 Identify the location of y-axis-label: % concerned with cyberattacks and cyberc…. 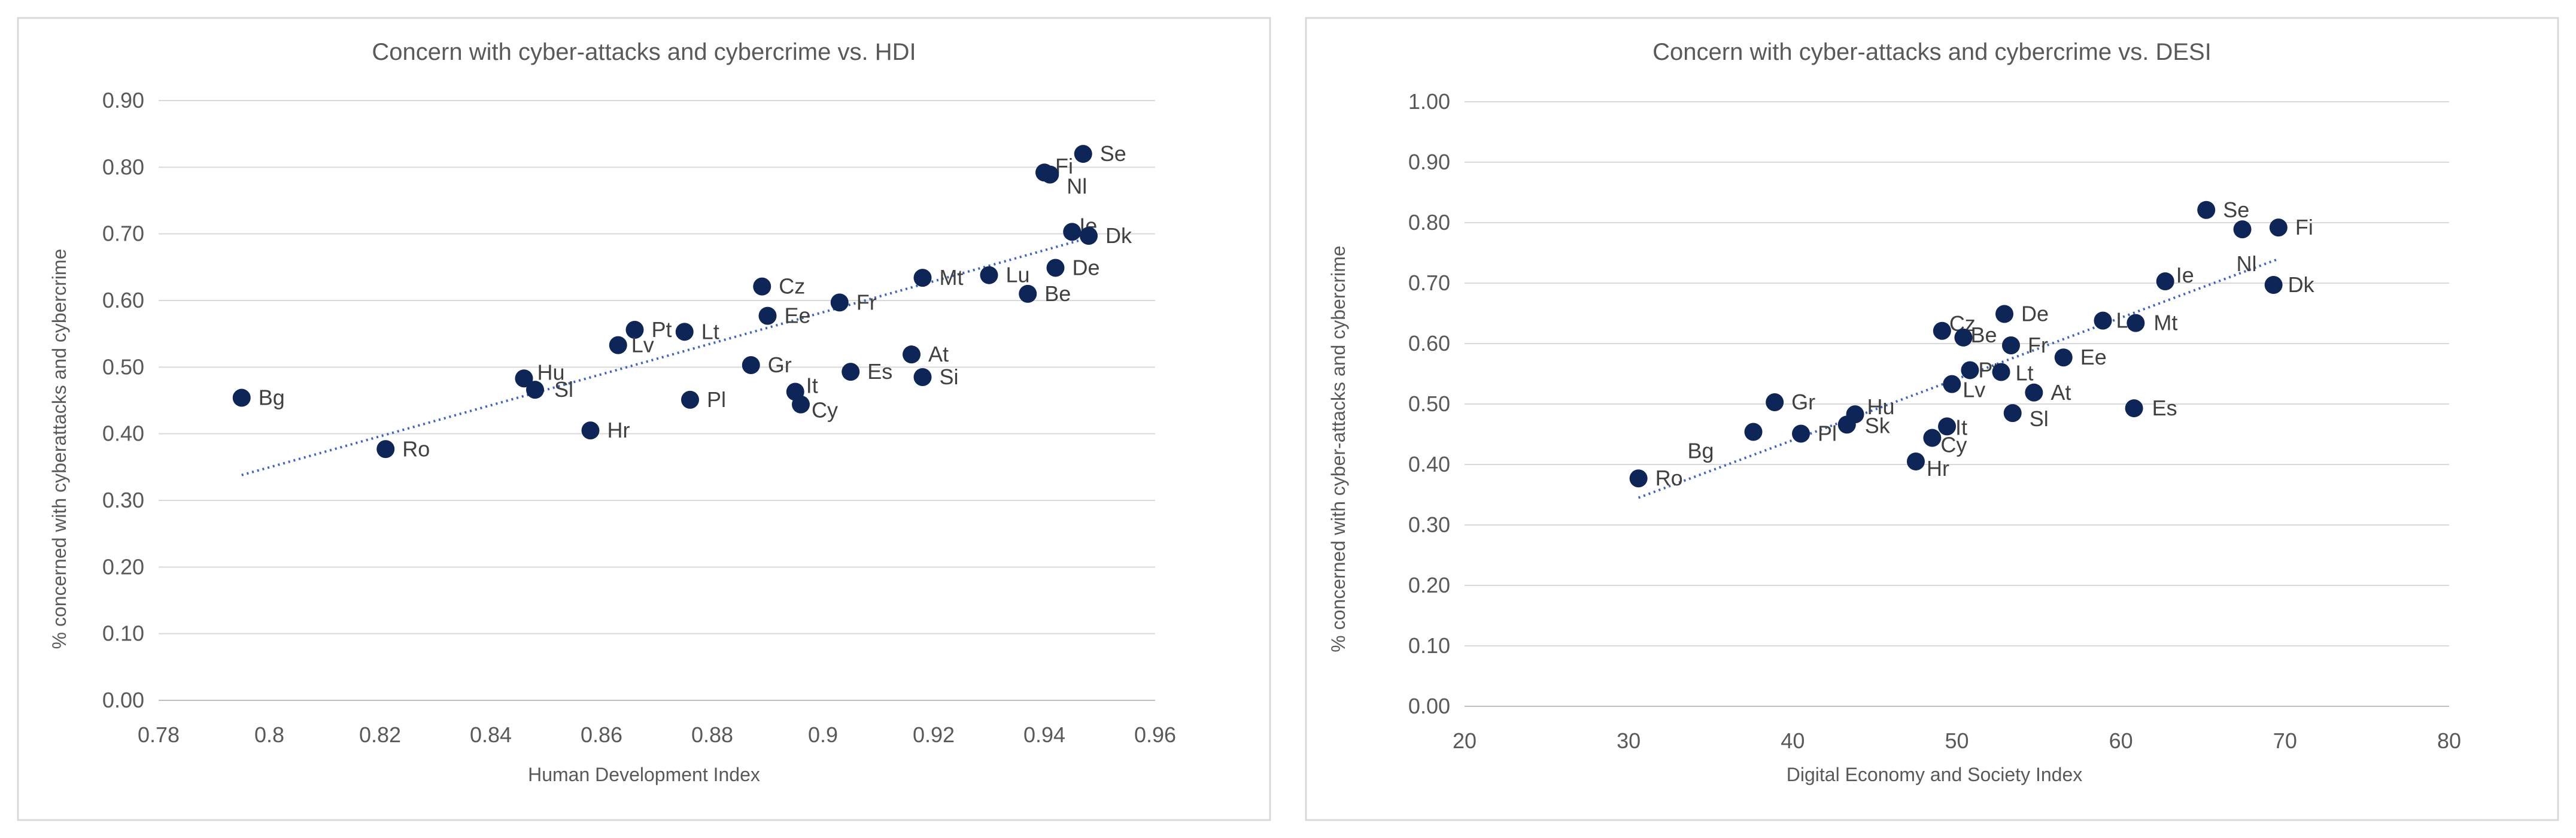
(59, 449).